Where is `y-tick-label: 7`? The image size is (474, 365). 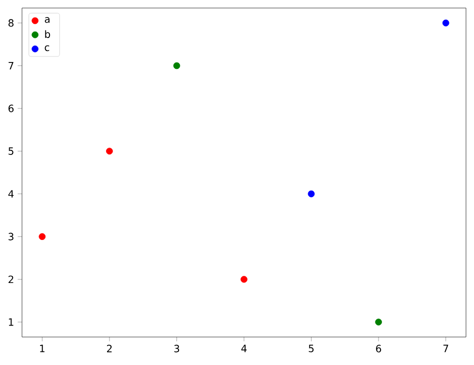 y-tick-label: 7 is located at coordinates (11, 66).